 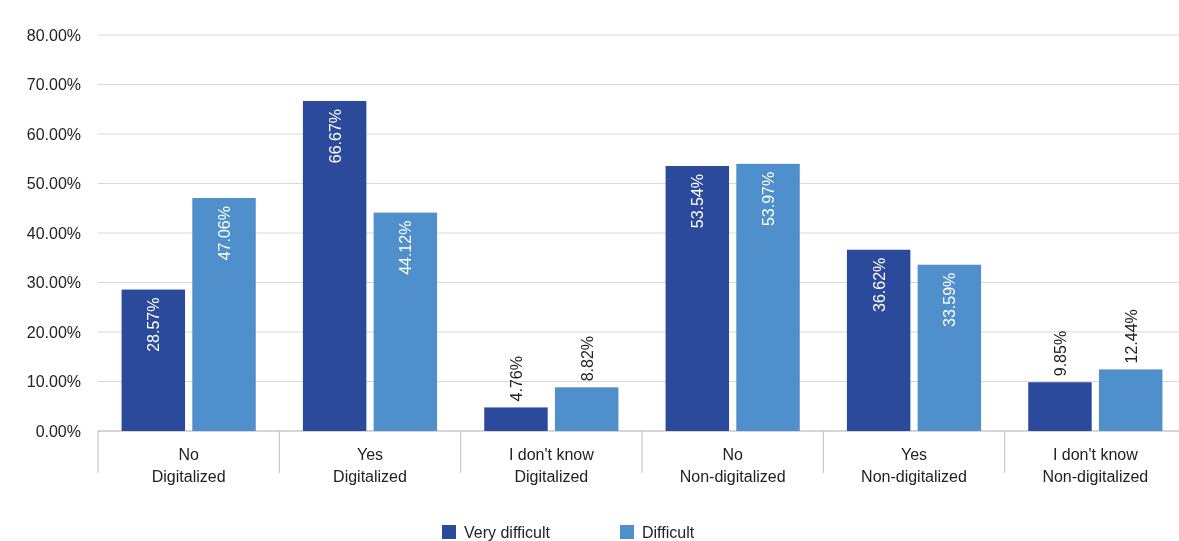 What do you see at coordinates (58, 431) in the screenshot?
I see `y-tick-label: 0.00%` at bounding box center [58, 431].